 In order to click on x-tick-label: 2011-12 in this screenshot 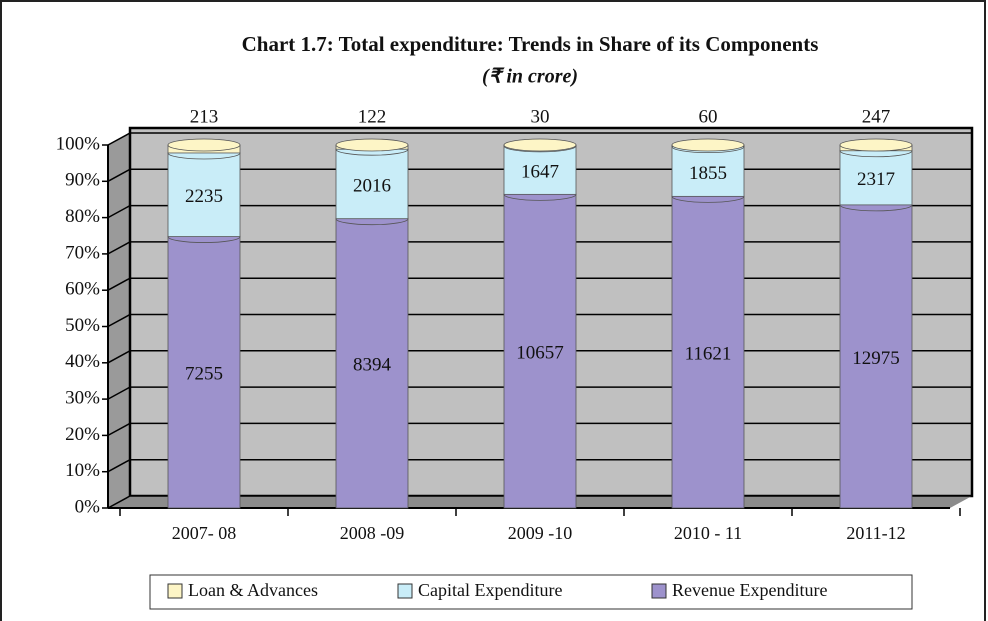, I will do `click(875, 533)`.